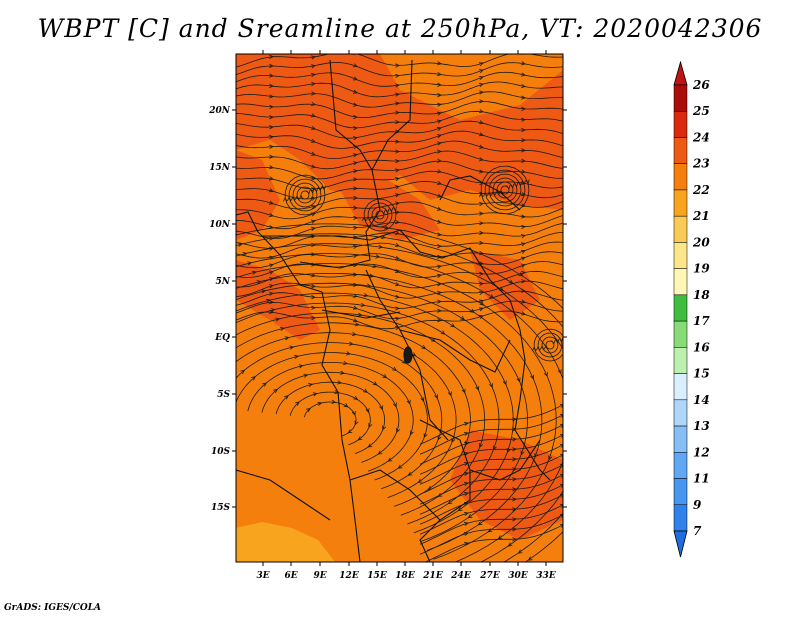 The image size is (800, 618). I want to click on lon-label: 3E, so click(262, 576).